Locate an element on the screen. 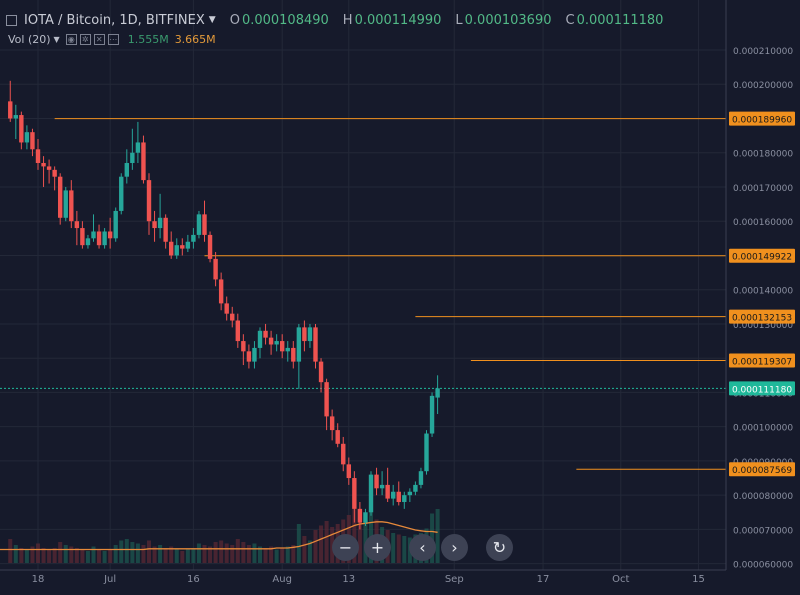 Image resolution: width=800 pixels, height=595 pixels. zoom-in-button: + is located at coordinates (377, 547).